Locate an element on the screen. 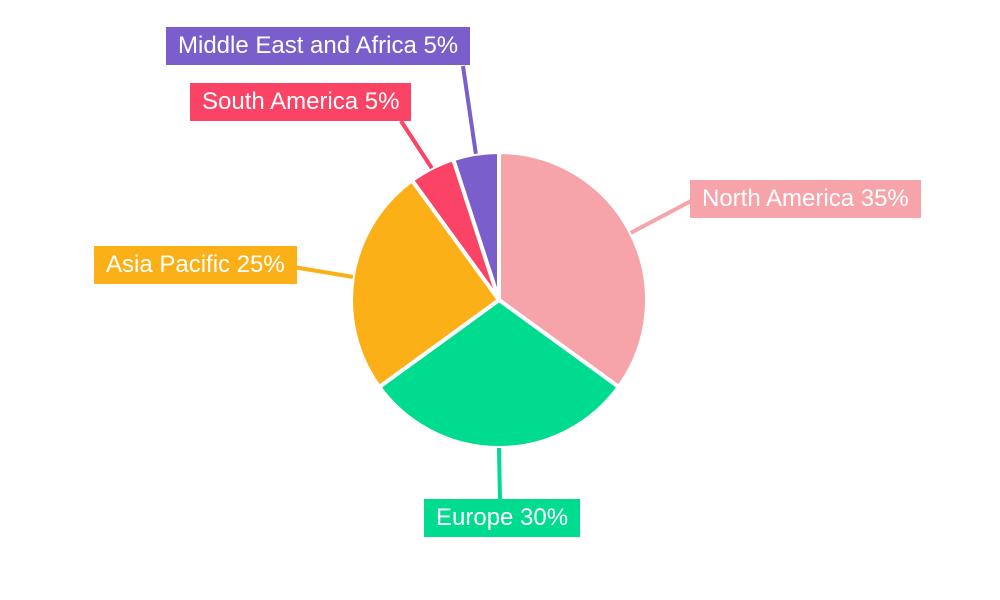 Image resolution: width=1000 pixels, height=600 pixels. pie-slice-europe is located at coordinates (499, 374).